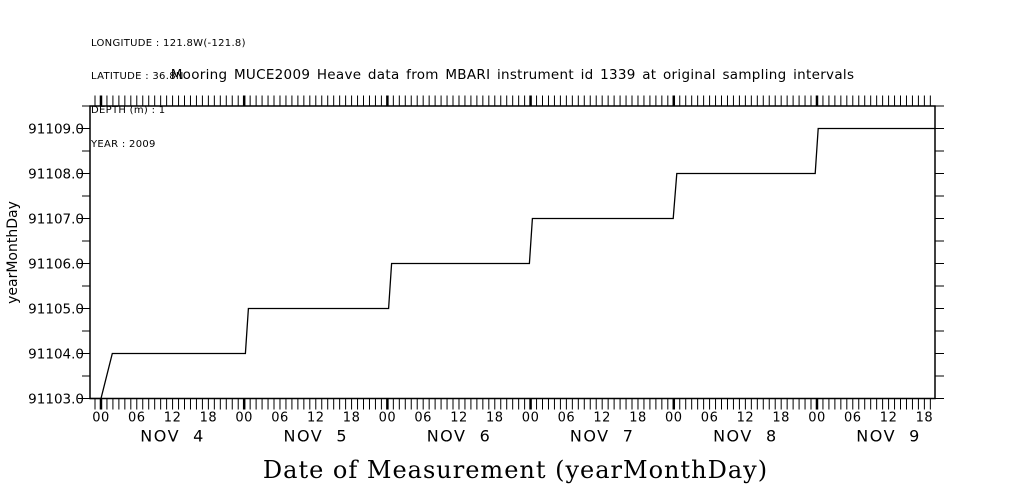  What do you see at coordinates (602, 436) in the screenshot?
I see `day-label: NOV 7` at bounding box center [602, 436].